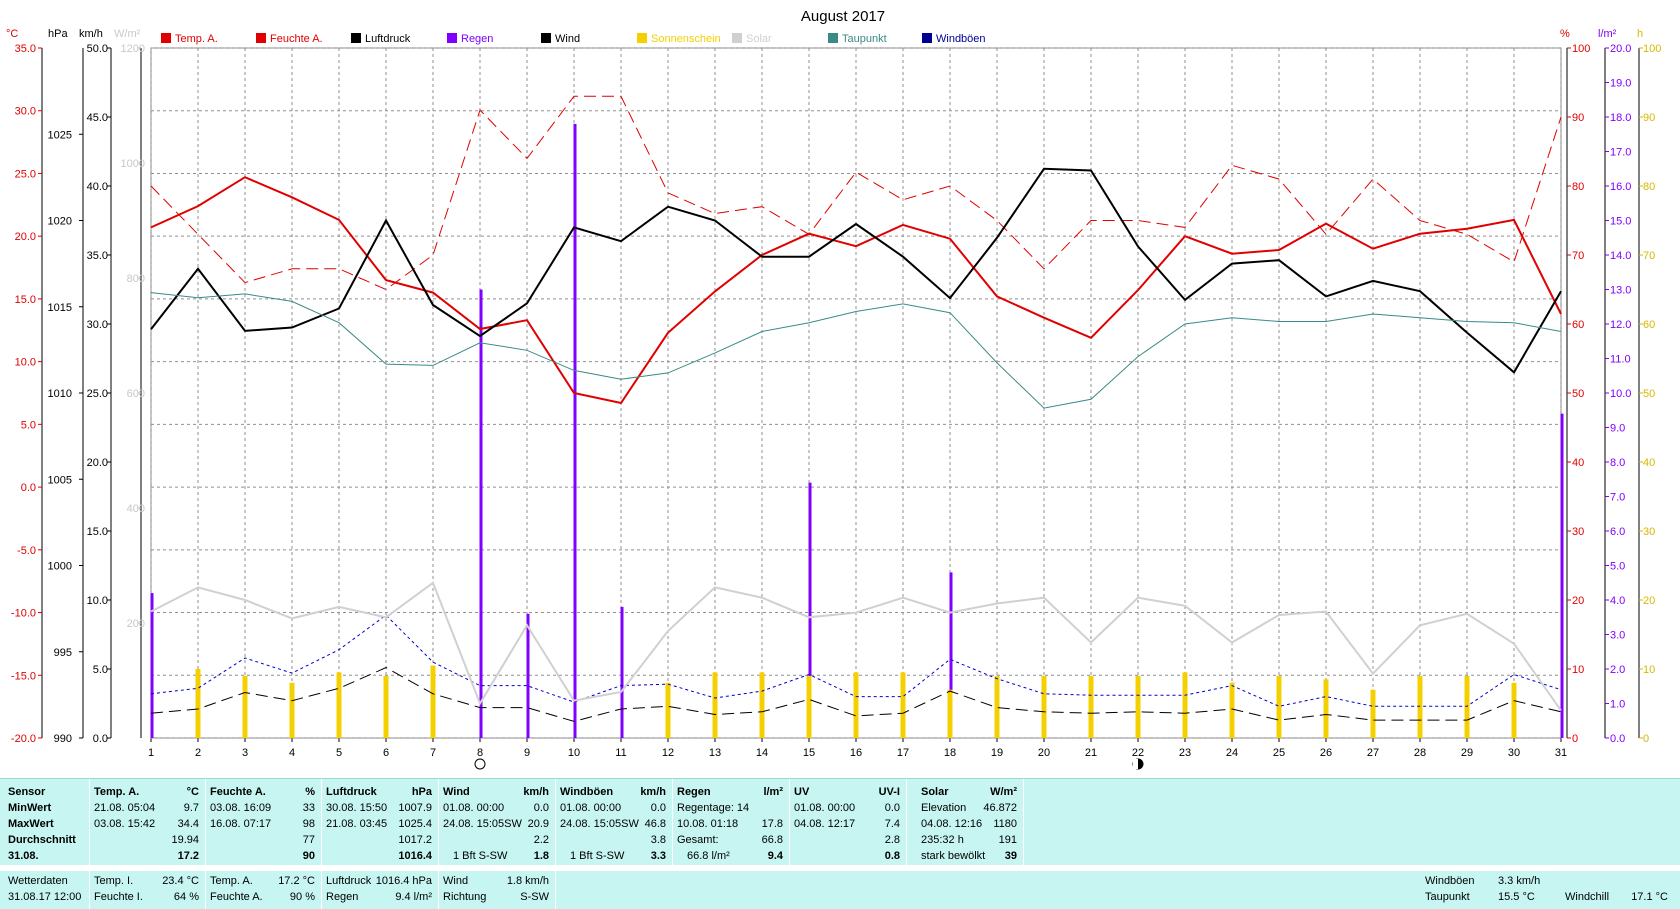  Describe the element at coordinates (151, 753) in the screenshot. I see `x-tick-label: 1` at that location.